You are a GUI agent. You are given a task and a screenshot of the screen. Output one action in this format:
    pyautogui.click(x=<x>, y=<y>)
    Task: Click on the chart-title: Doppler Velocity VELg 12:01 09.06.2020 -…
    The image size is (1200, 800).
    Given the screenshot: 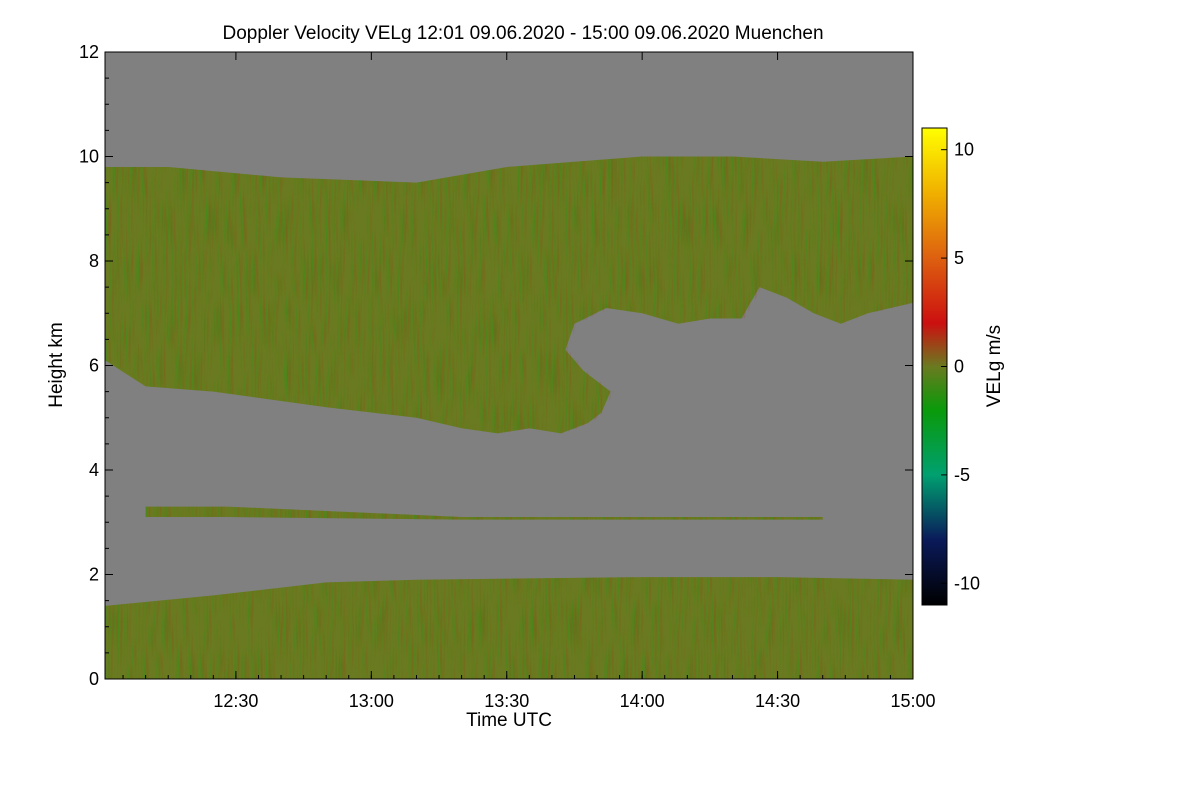 What is the action you would take?
    pyautogui.click(x=522, y=33)
    